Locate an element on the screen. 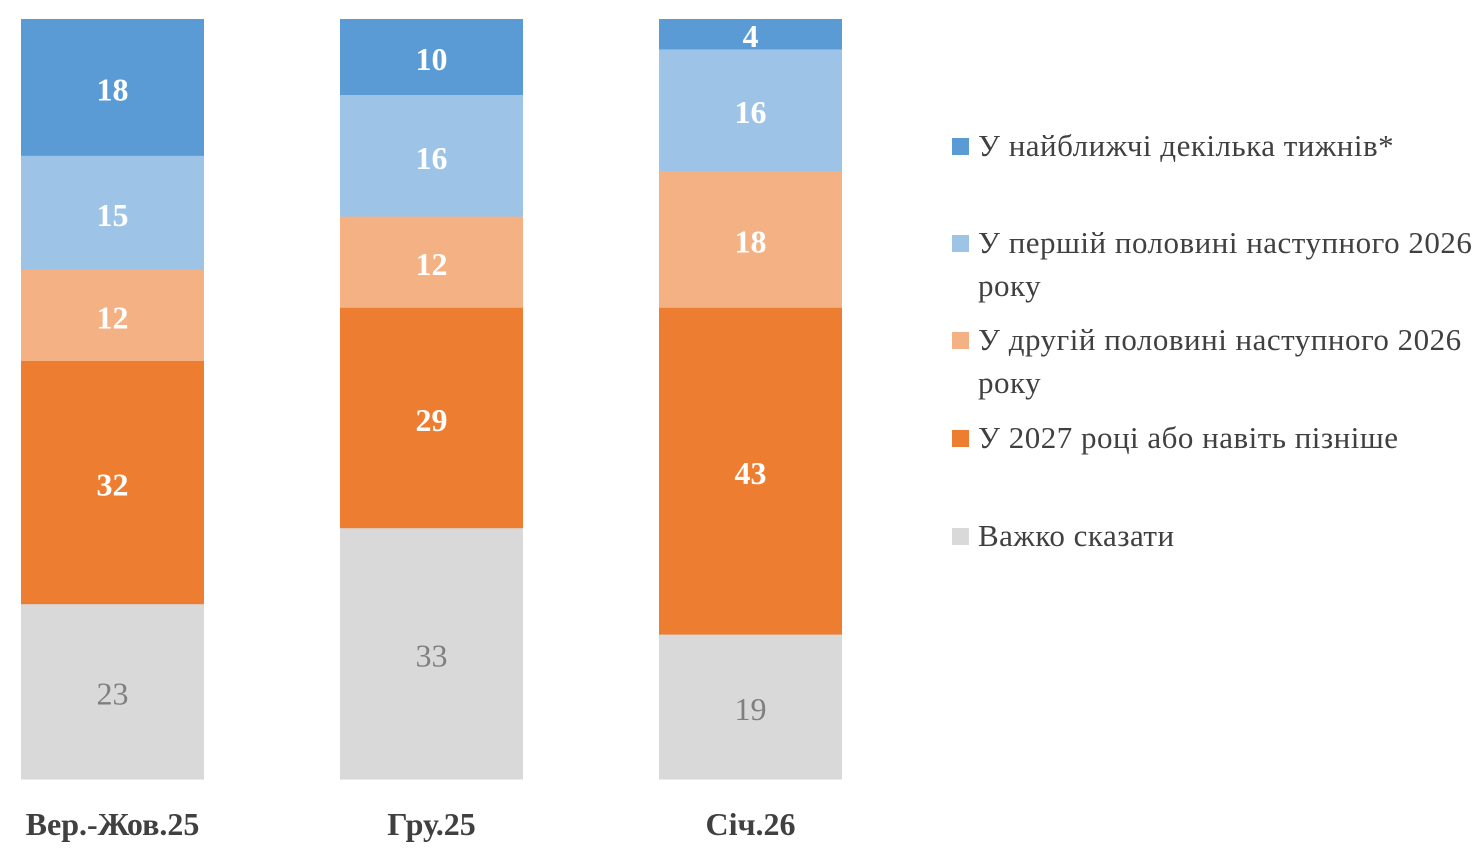 This screenshot has height=858, width=1480. data-label: 19 is located at coordinates (751, 709).